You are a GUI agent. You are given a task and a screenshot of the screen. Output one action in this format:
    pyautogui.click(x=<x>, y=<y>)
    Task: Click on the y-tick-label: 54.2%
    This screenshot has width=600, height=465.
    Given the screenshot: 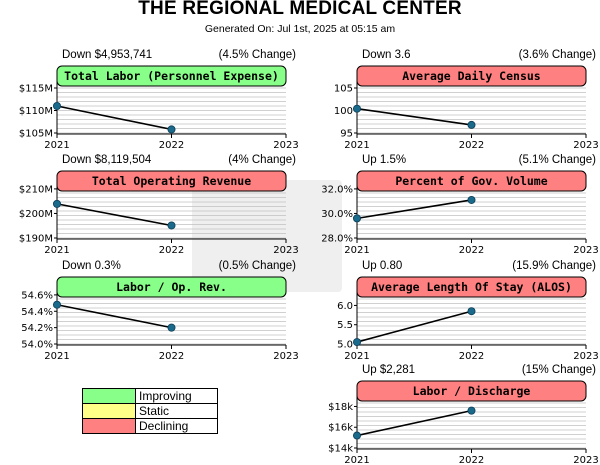 What is the action you would take?
    pyautogui.click(x=37, y=328)
    